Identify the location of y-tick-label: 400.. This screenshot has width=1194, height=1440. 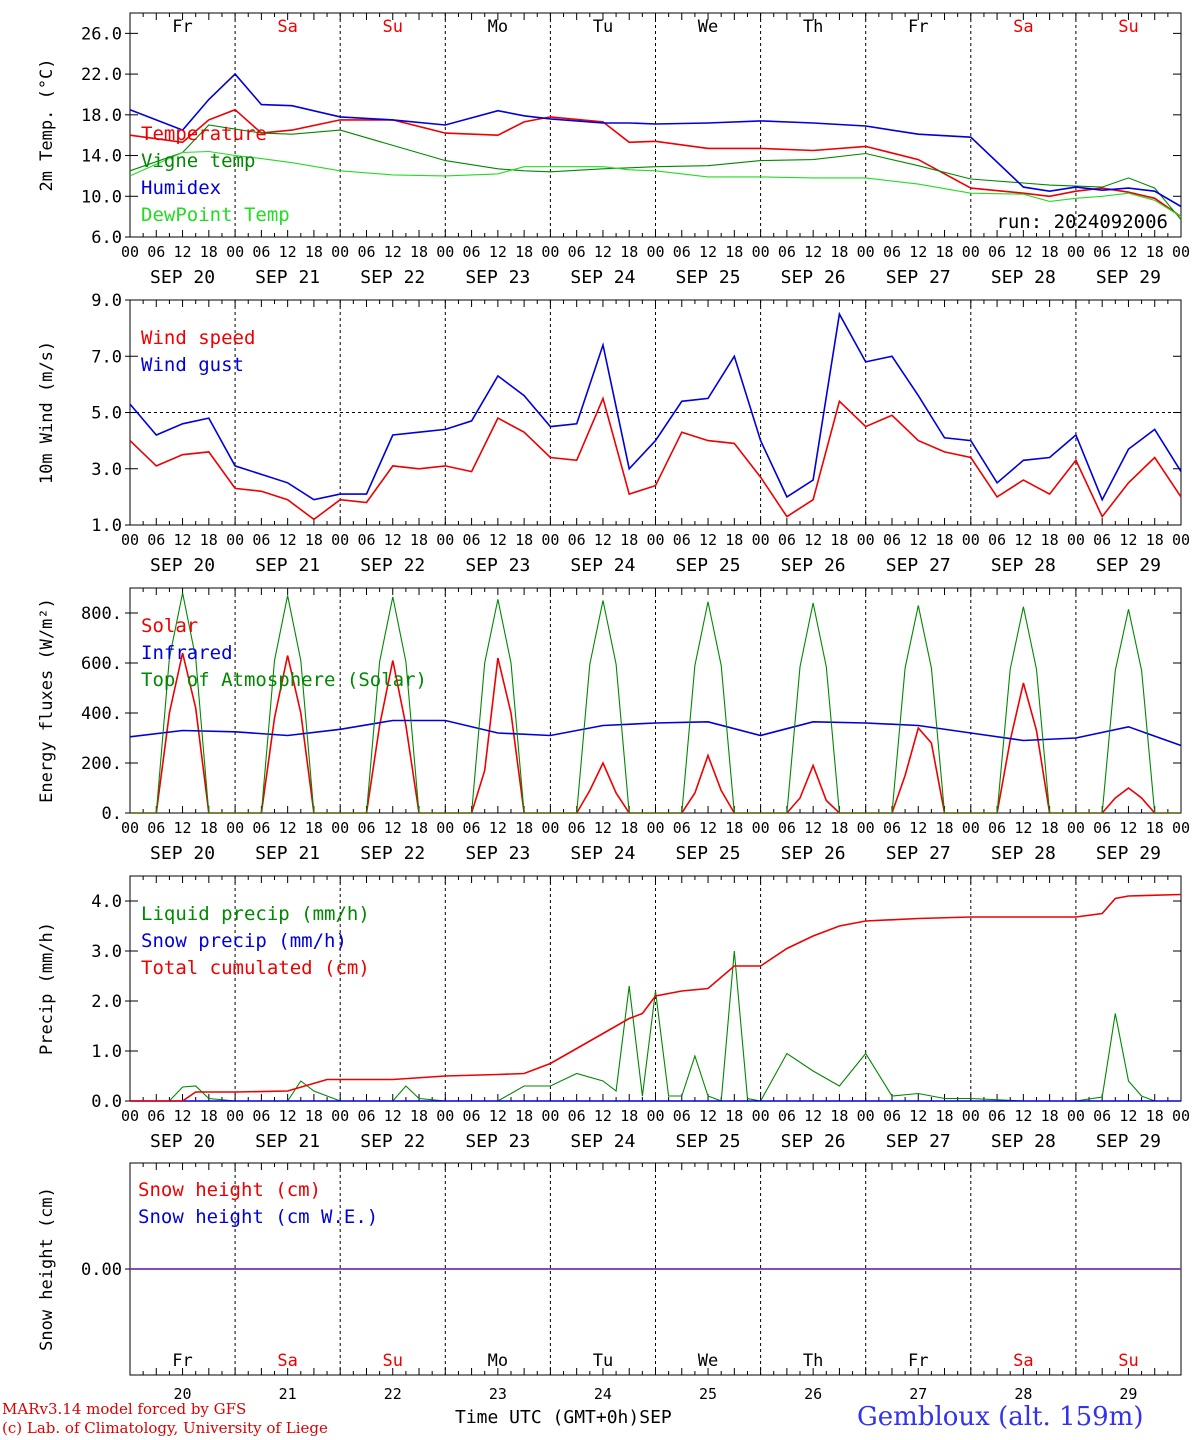
(101, 714).